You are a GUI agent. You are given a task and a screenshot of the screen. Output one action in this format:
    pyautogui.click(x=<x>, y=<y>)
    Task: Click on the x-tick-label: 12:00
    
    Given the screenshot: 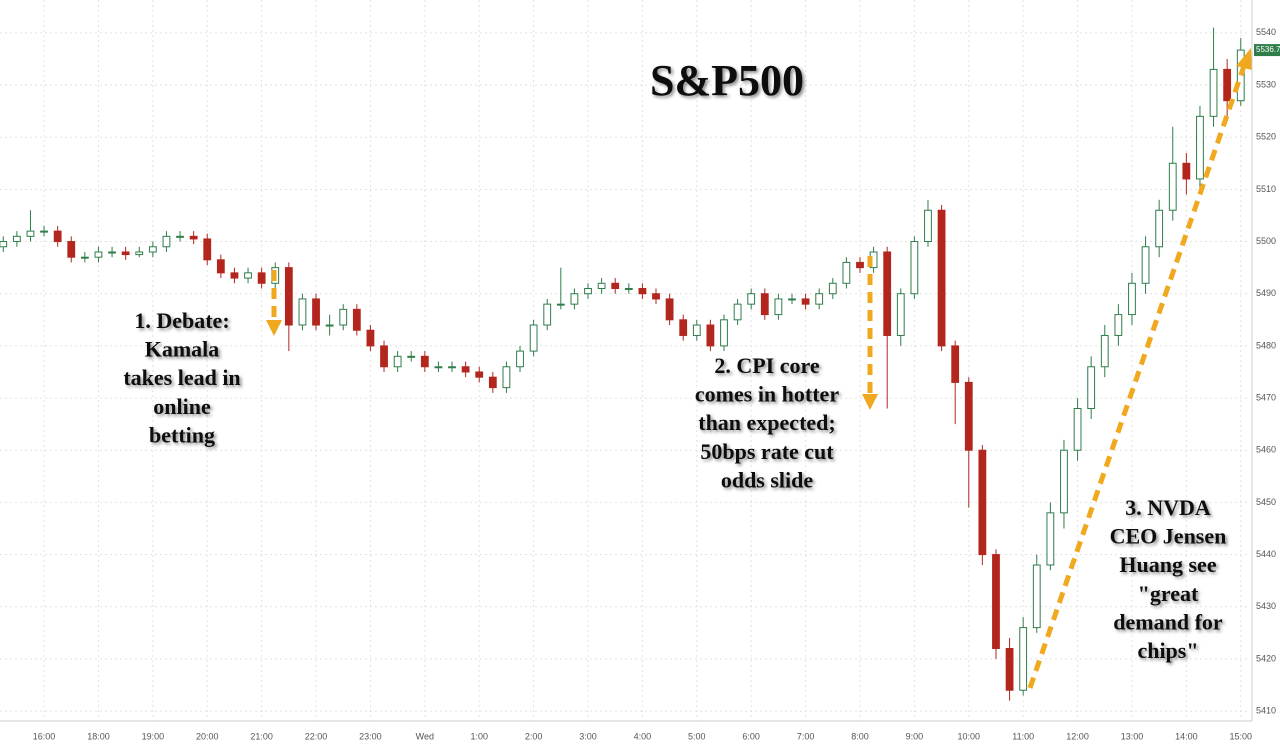 What is the action you would take?
    pyautogui.click(x=1077, y=736)
    